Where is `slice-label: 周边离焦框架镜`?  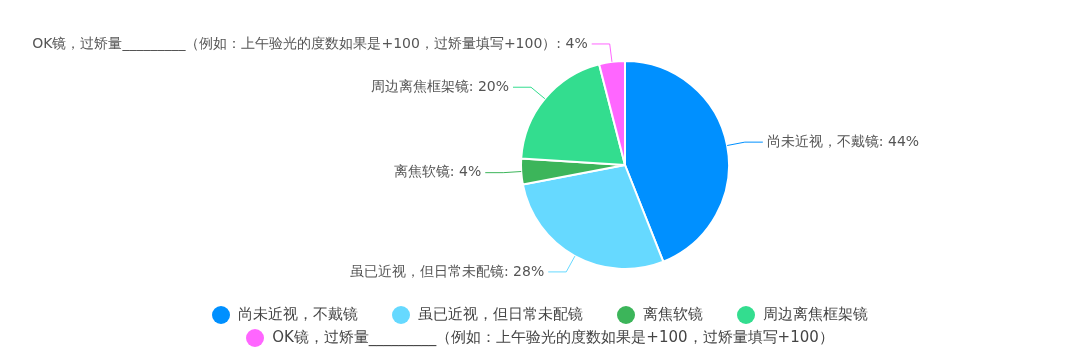 slice-label: 周边离焦框架镜 is located at coordinates (419, 85).